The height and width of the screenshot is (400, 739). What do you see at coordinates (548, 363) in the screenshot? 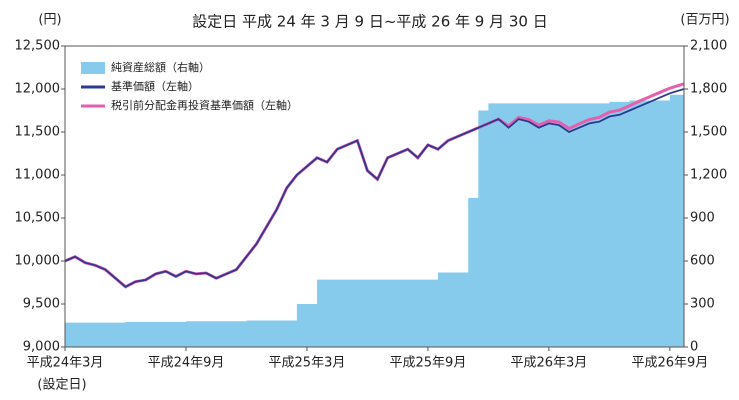
I see `x-tick-label: 平成26年3月` at bounding box center [548, 363].